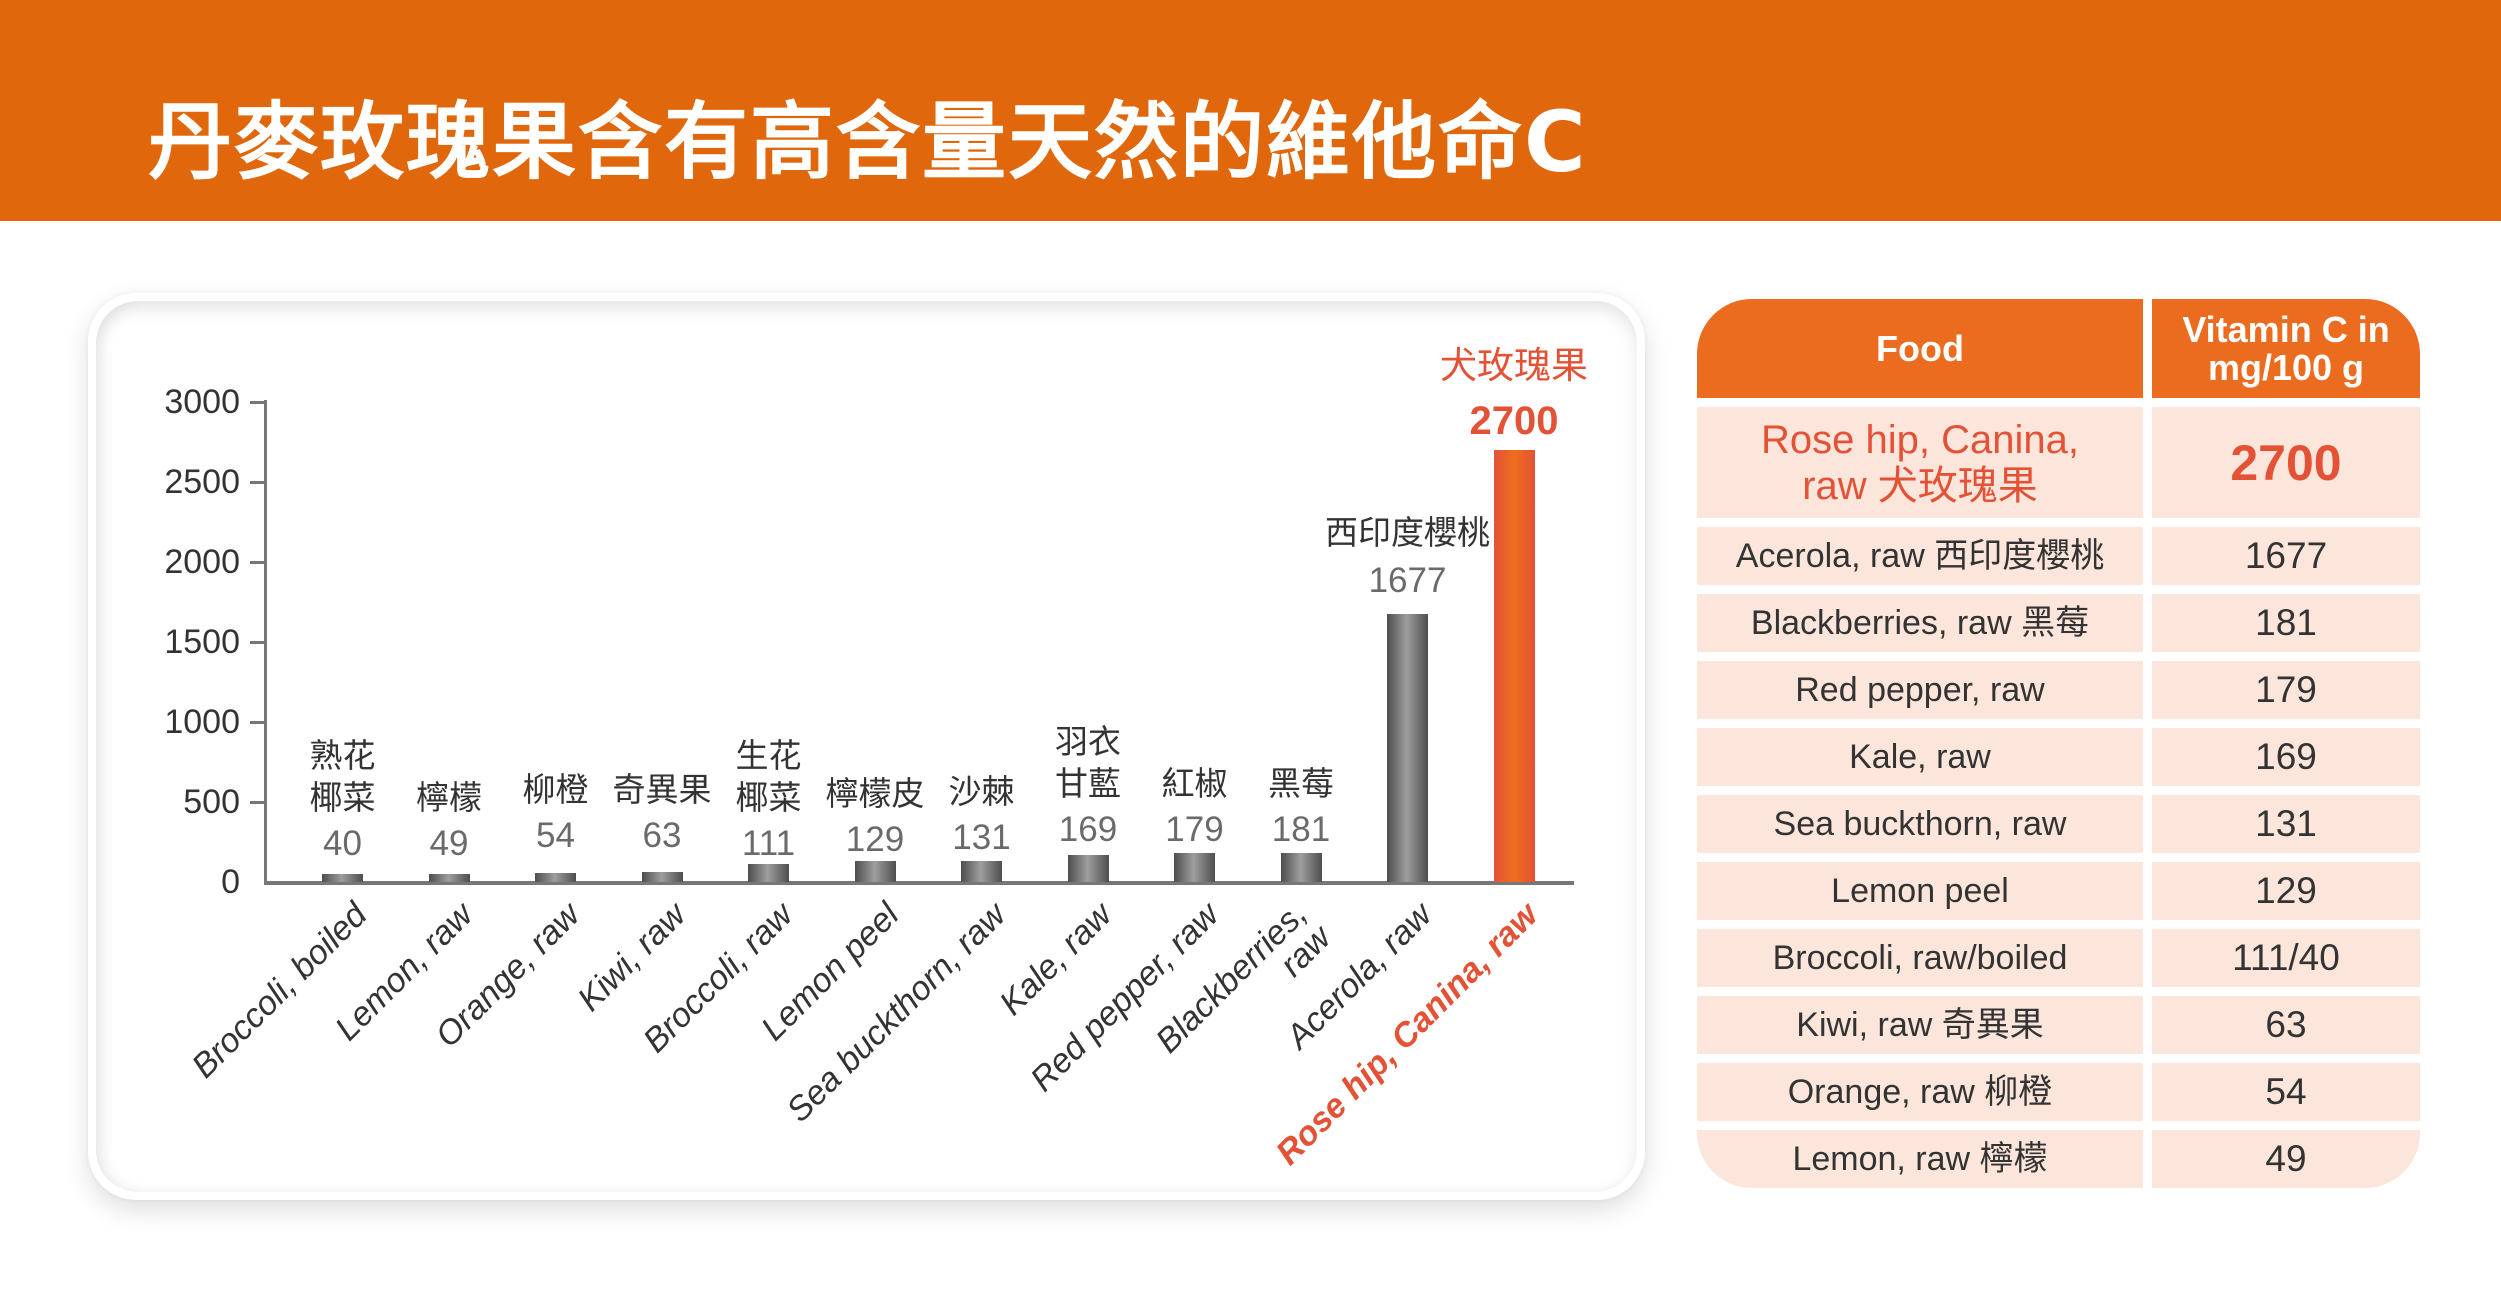 This screenshot has height=1297, width=2501. I want to click on bar-chinese-label: 犬玫瑰果, so click(1514, 365).